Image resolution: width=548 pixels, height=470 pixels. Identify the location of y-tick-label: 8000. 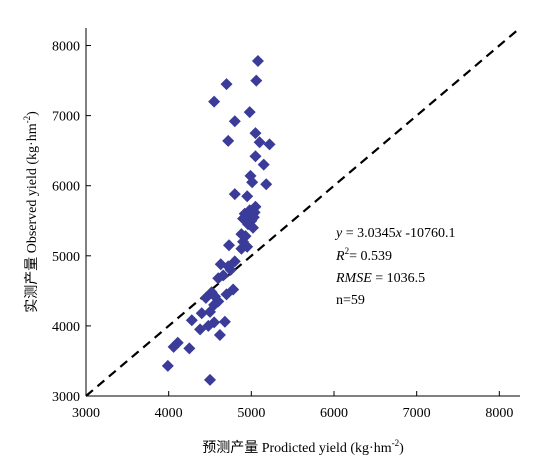
(66, 47).